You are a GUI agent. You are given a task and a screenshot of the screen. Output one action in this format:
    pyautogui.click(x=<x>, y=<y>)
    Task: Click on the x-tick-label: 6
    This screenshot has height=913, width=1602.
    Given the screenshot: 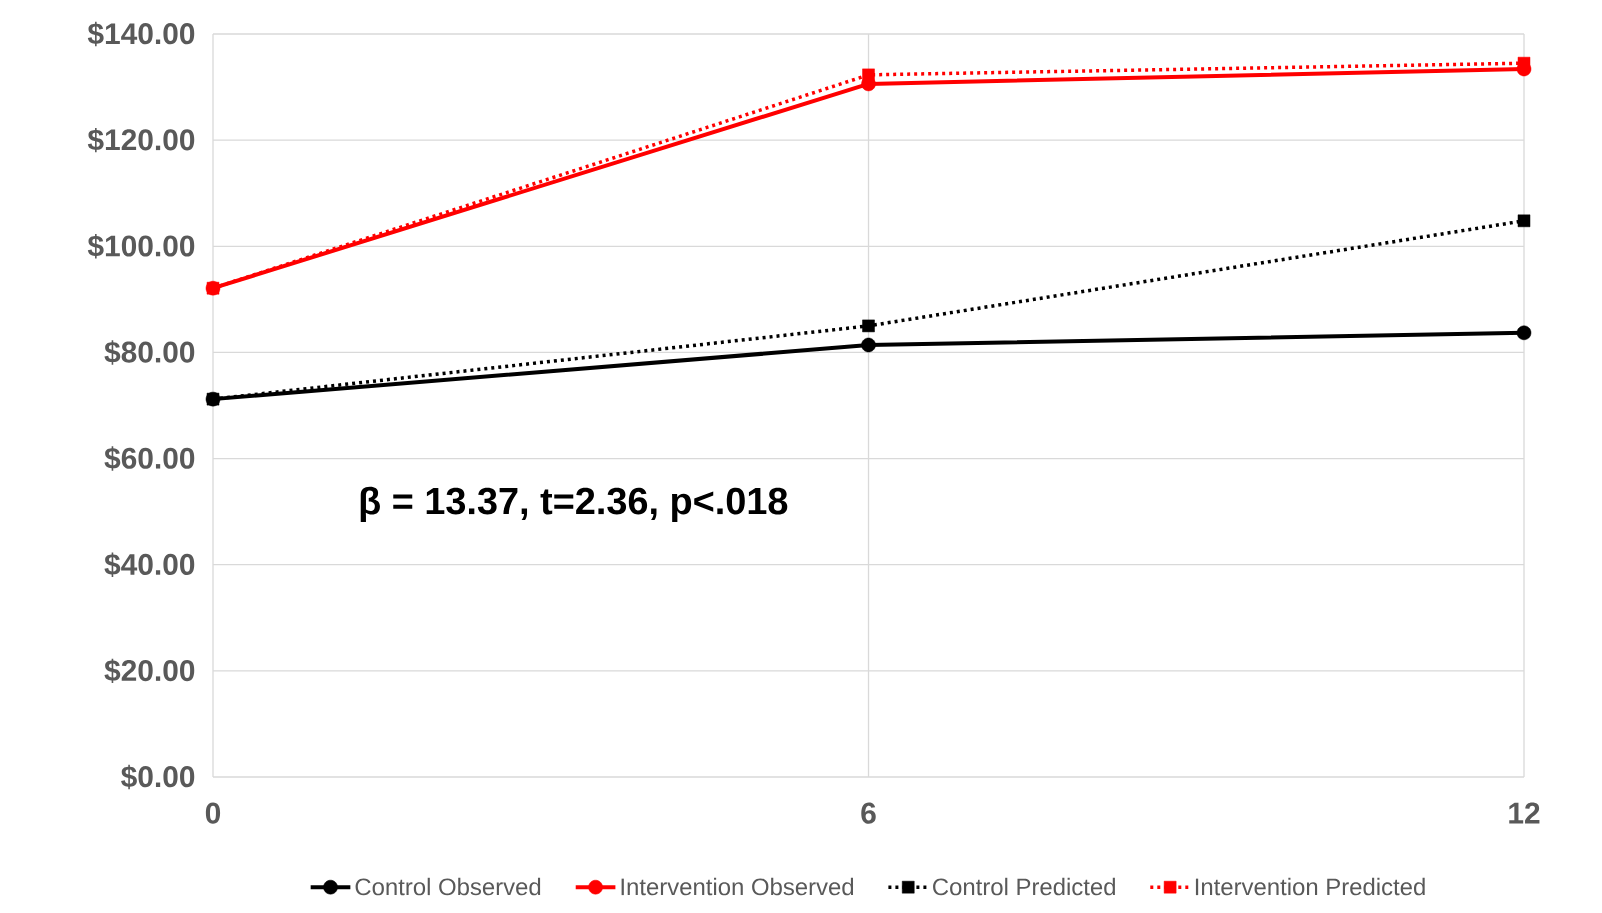 What is the action you would take?
    pyautogui.click(x=868, y=813)
    